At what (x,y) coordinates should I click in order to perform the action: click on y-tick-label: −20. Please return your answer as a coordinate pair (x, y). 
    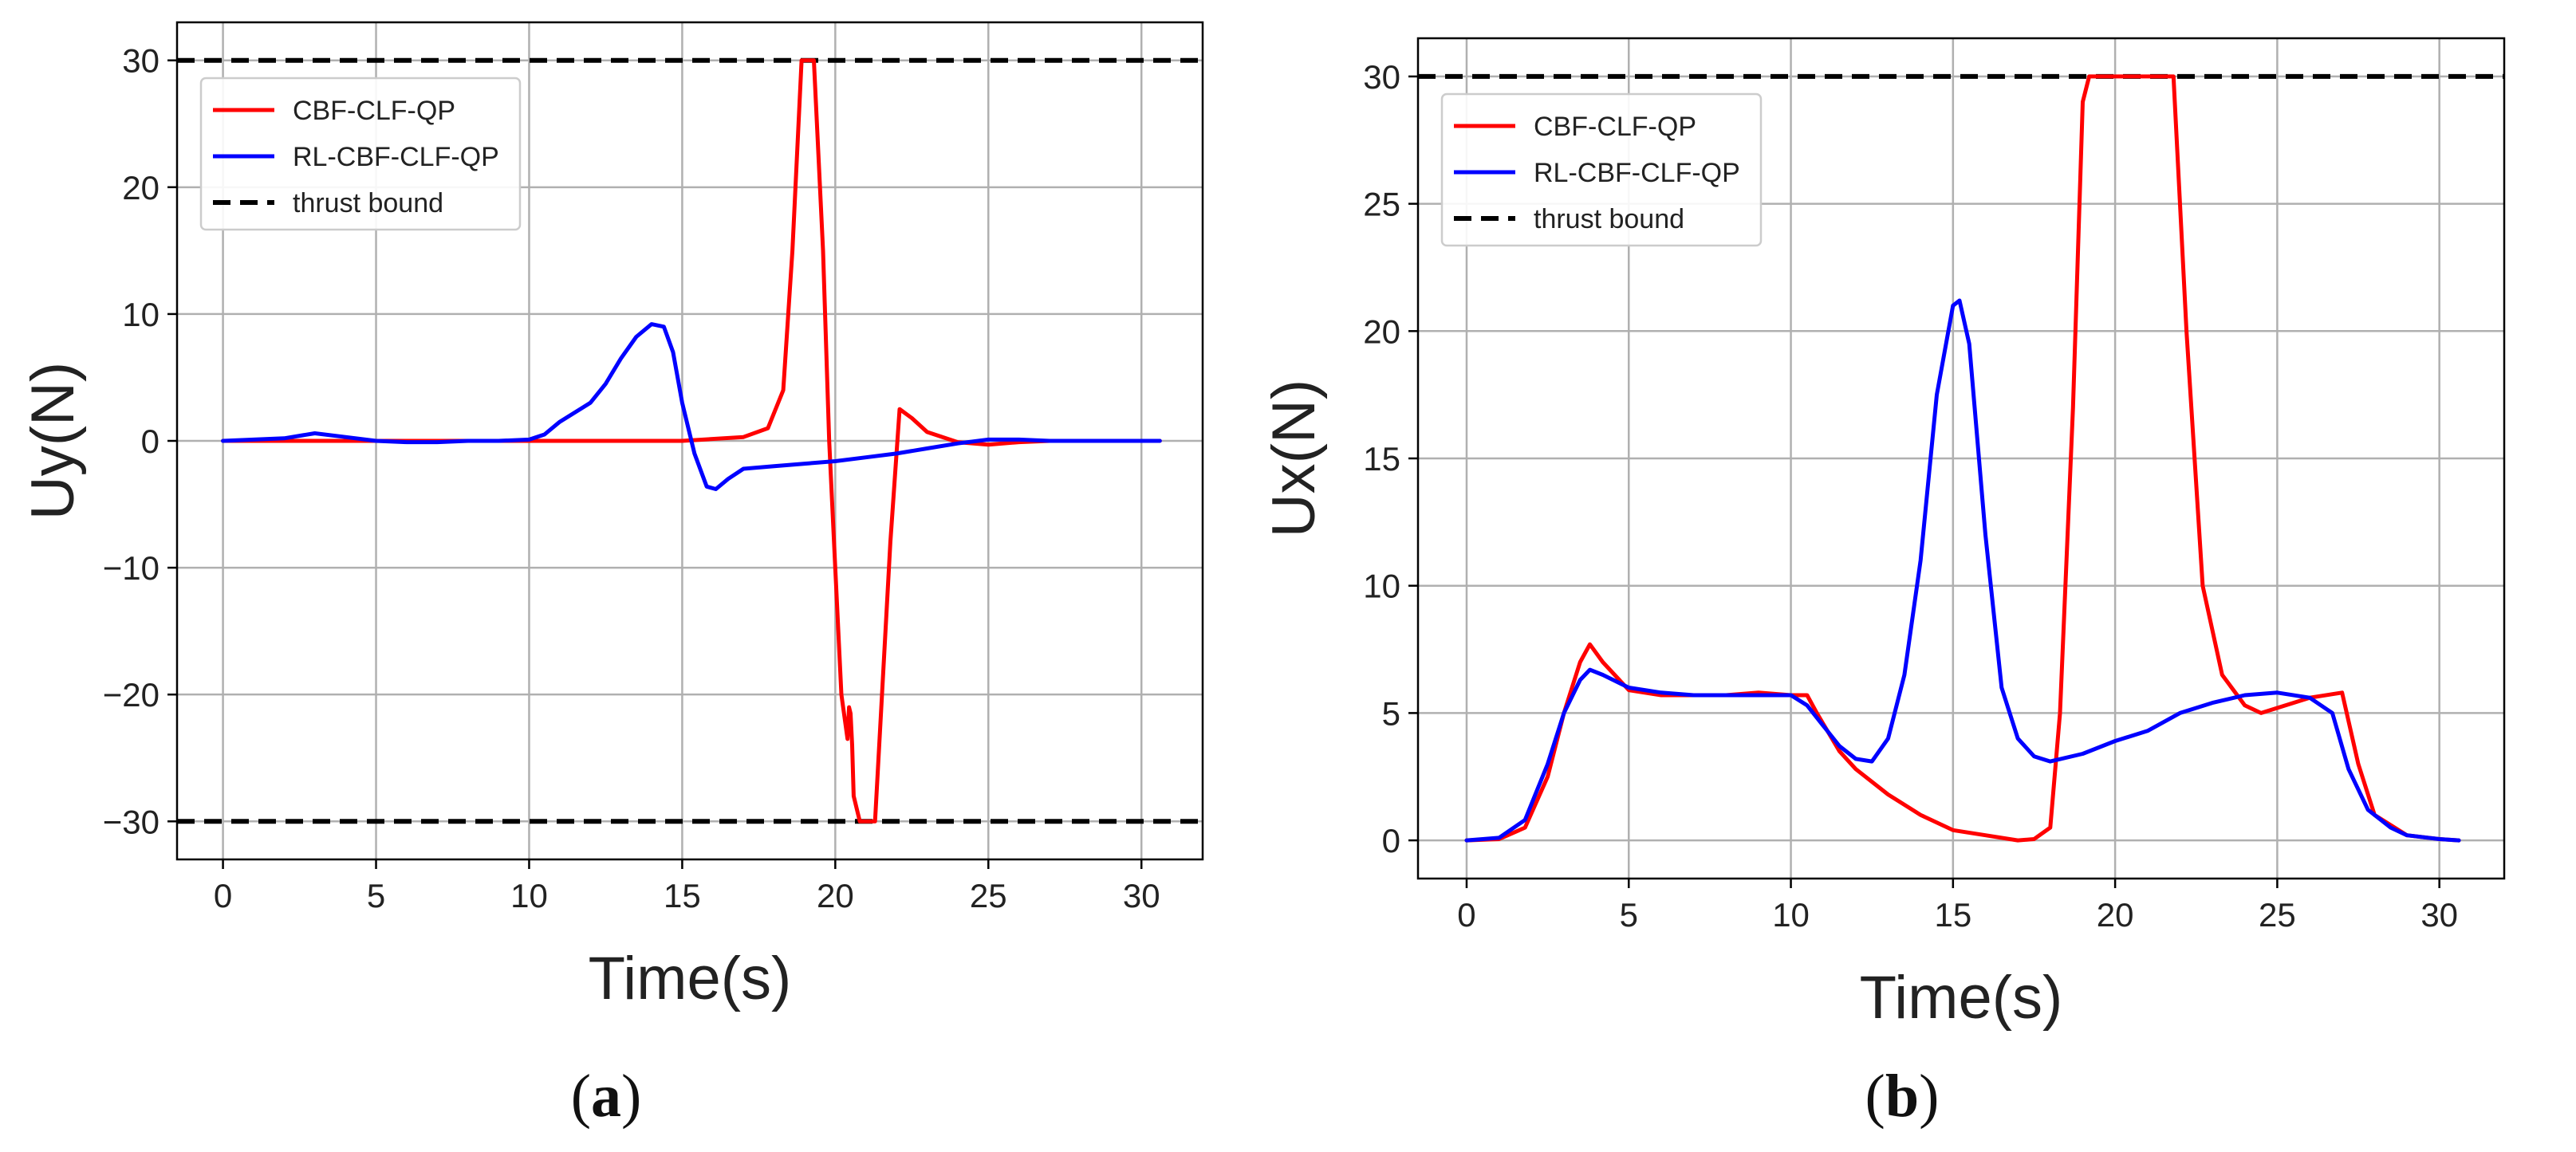
    Looking at the image, I should click on (131, 695).